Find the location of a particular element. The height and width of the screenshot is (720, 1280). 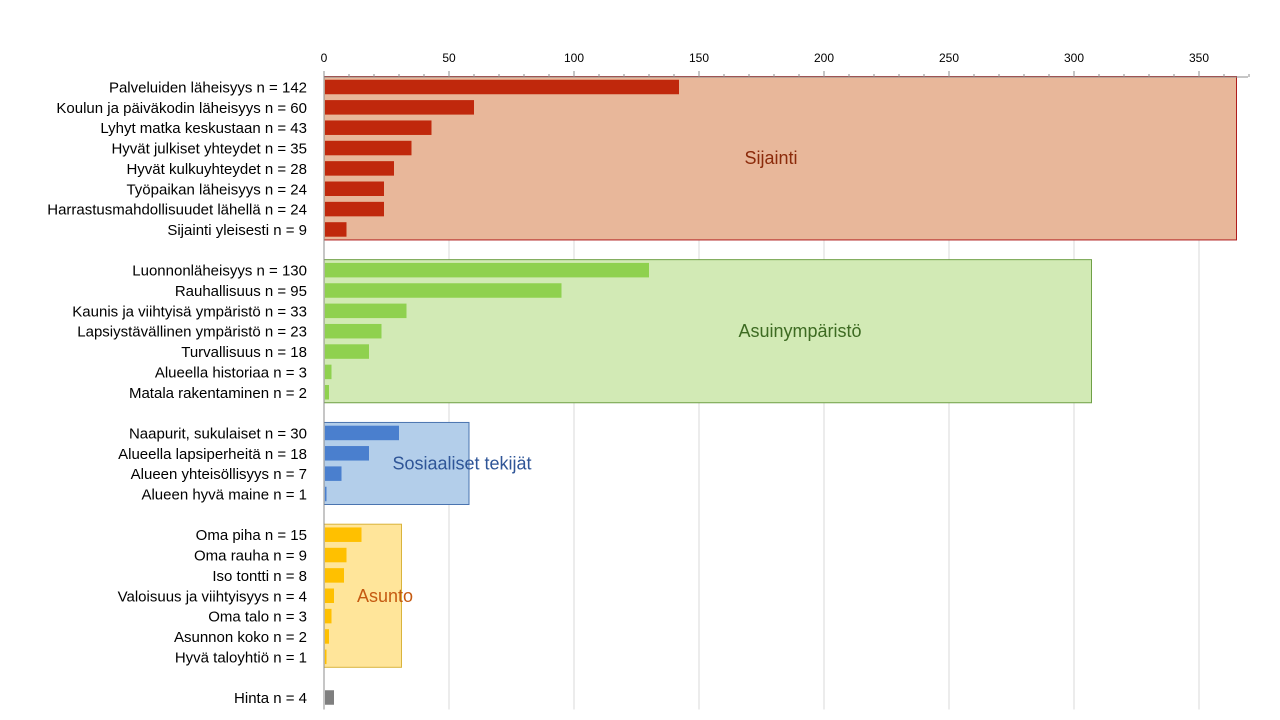

category-label-0-3: Hyvät julkiset yhteydet n = 35 is located at coordinates (209, 149).